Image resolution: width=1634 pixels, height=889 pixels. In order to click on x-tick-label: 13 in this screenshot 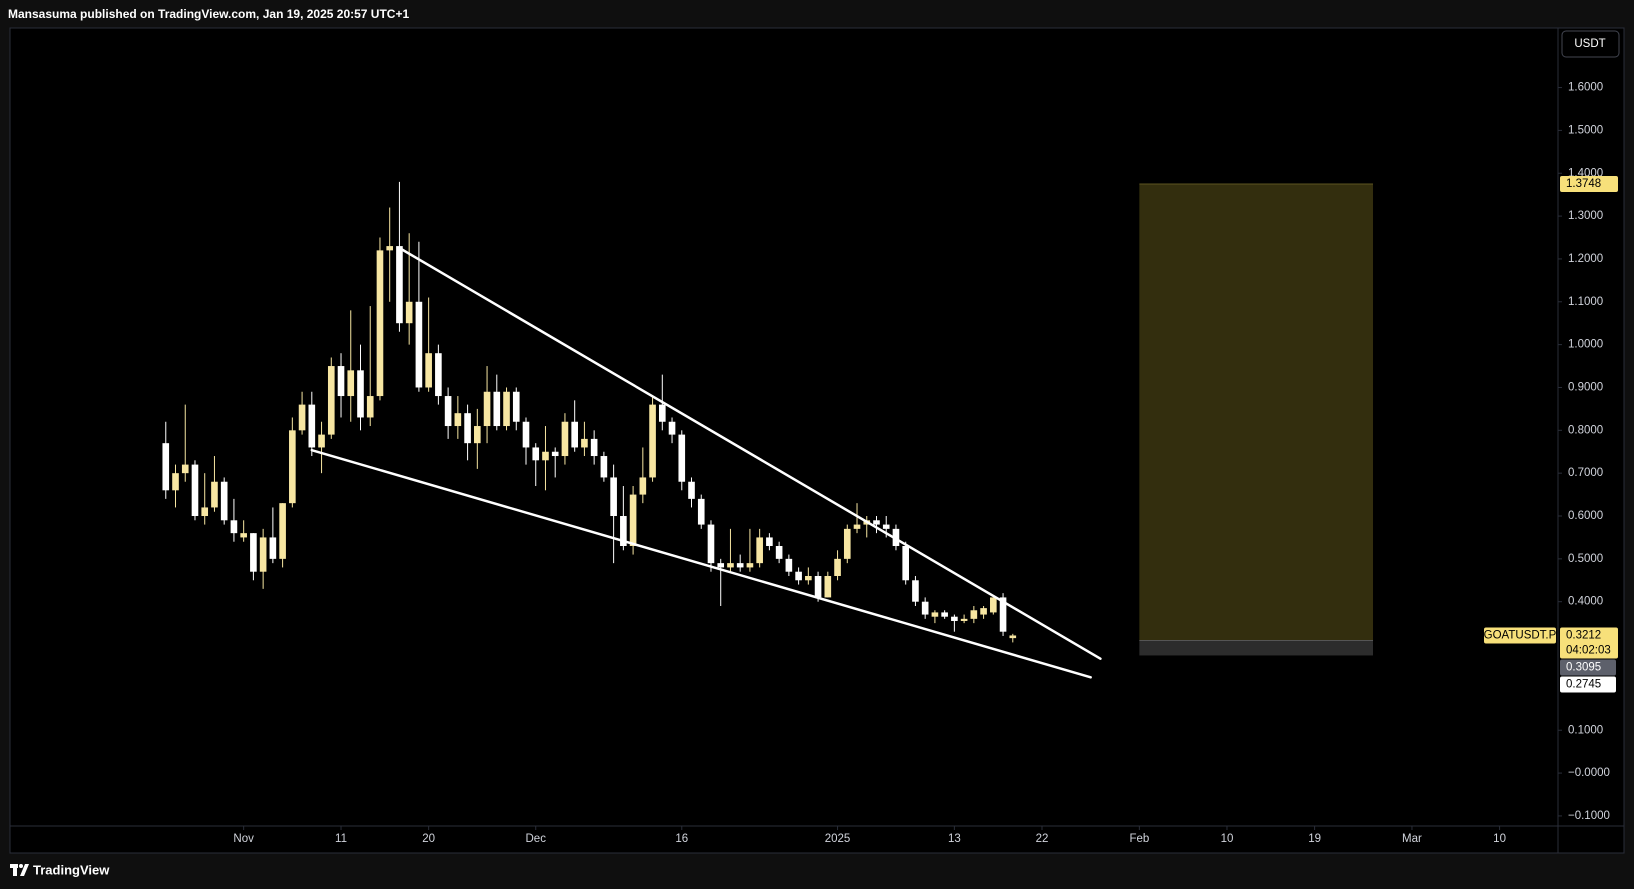, I will do `click(954, 839)`.